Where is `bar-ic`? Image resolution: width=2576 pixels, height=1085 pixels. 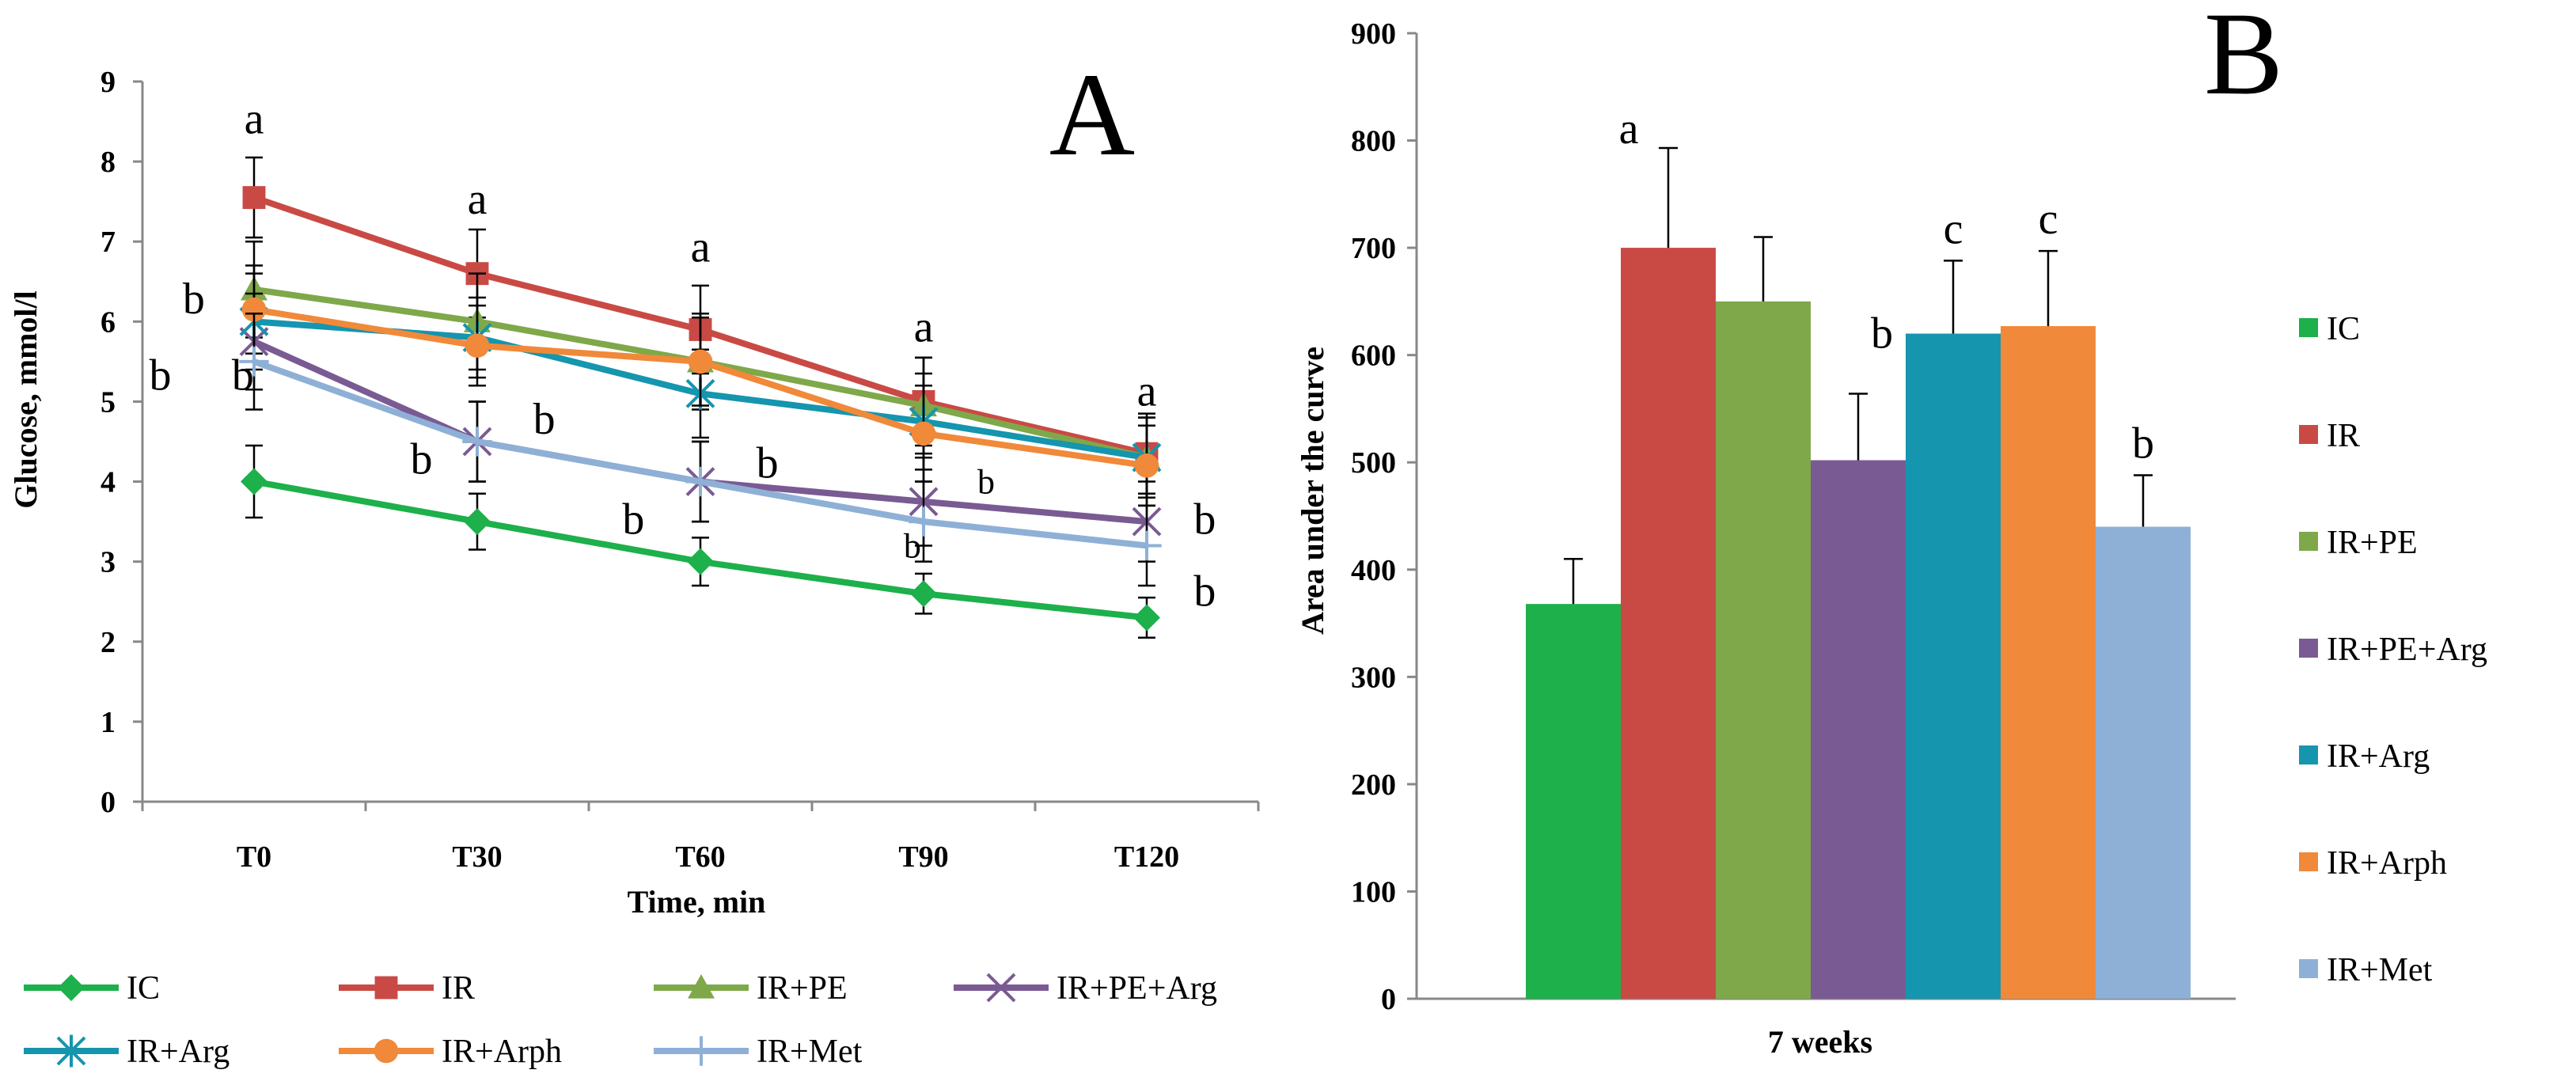 bar-ic is located at coordinates (1573, 801).